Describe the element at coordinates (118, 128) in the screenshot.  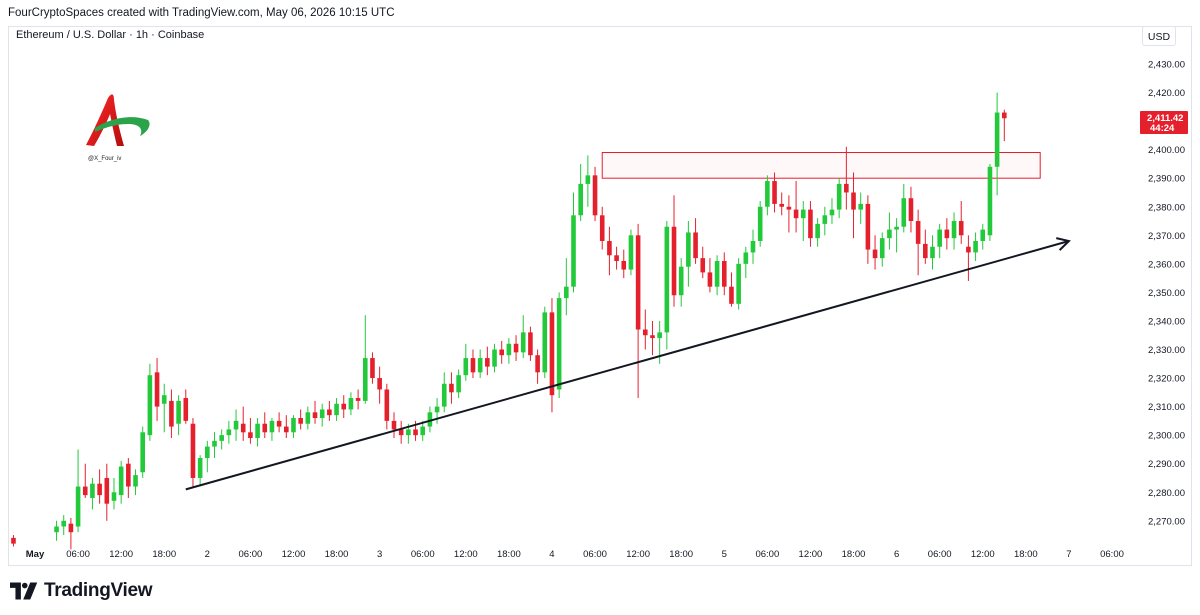
I see `author-logo: @X_Four_iv` at that location.